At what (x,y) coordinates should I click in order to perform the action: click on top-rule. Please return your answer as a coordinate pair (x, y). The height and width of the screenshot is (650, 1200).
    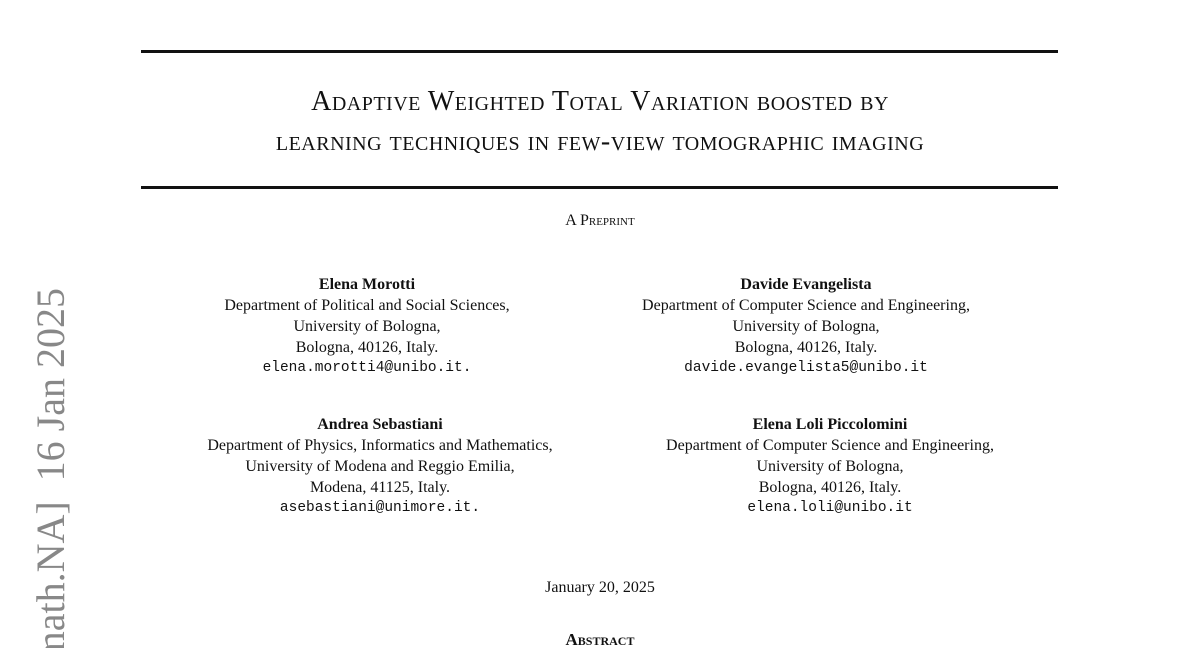
    Looking at the image, I should click on (599, 51).